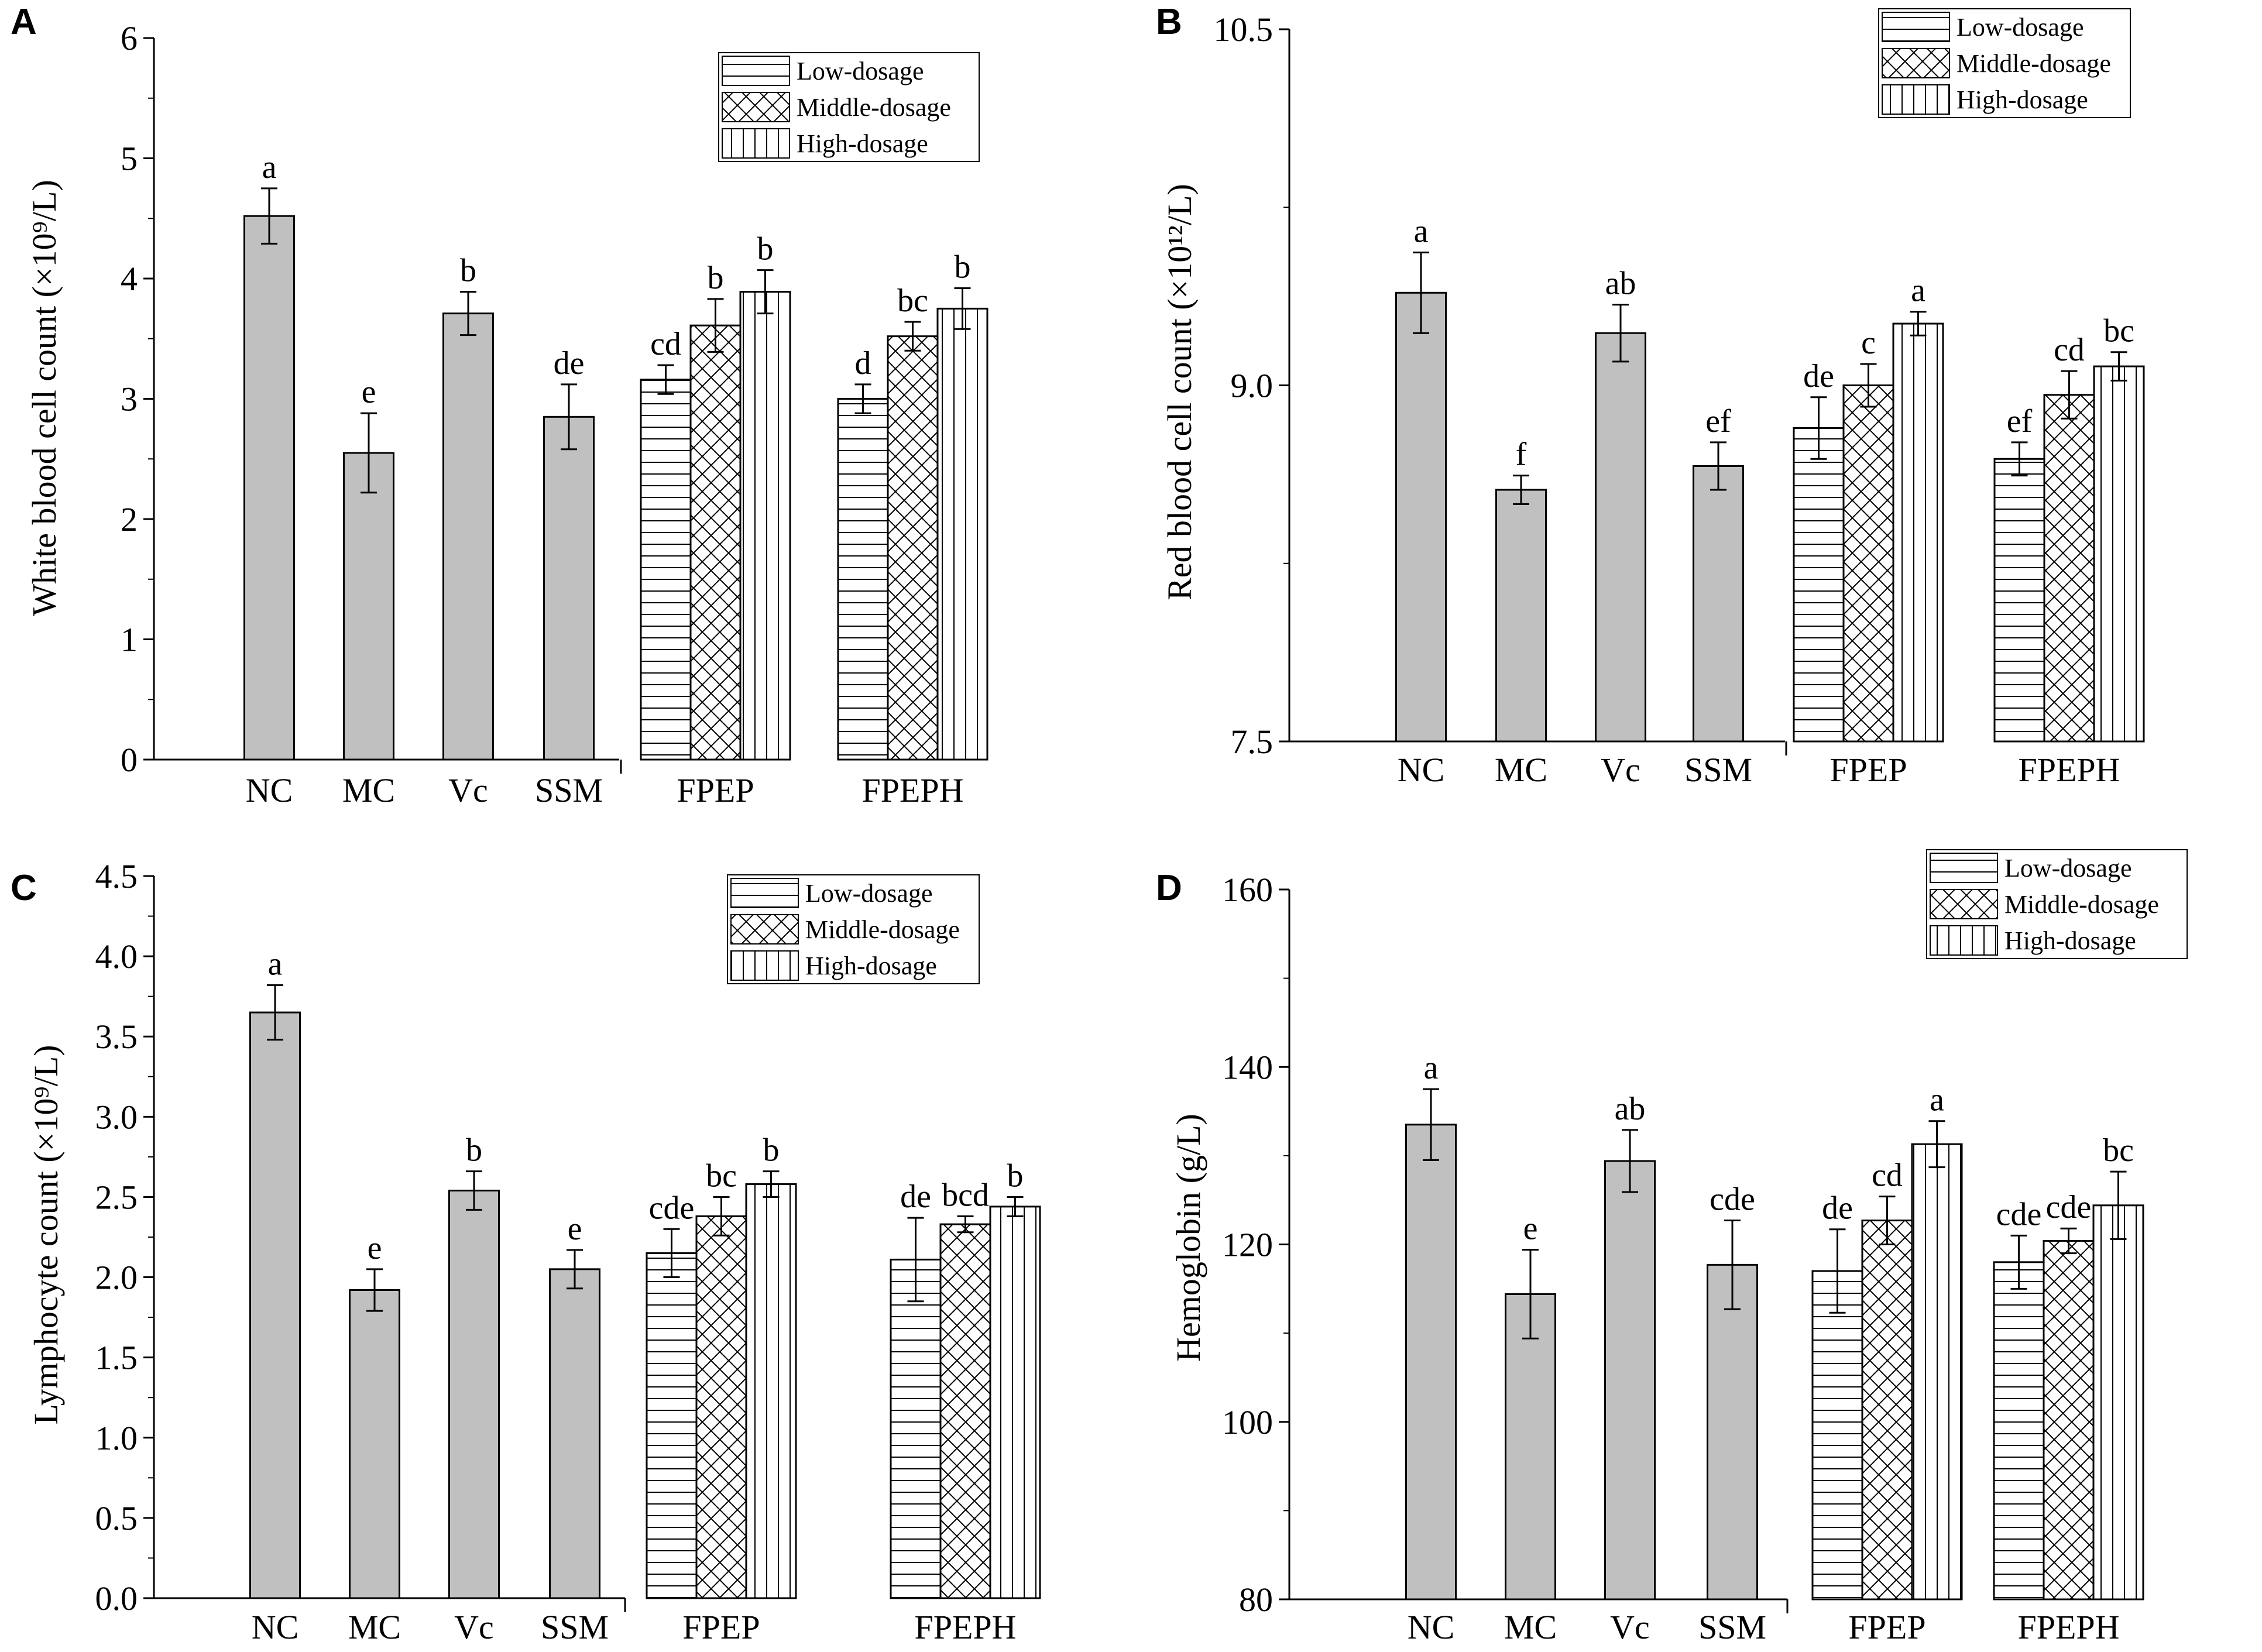 The image size is (2262, 1652). What do you see at coordinates (721, 1627) in the screenshot?
I see `x-category-label: FPEP` at bounding box center [721, 1627].